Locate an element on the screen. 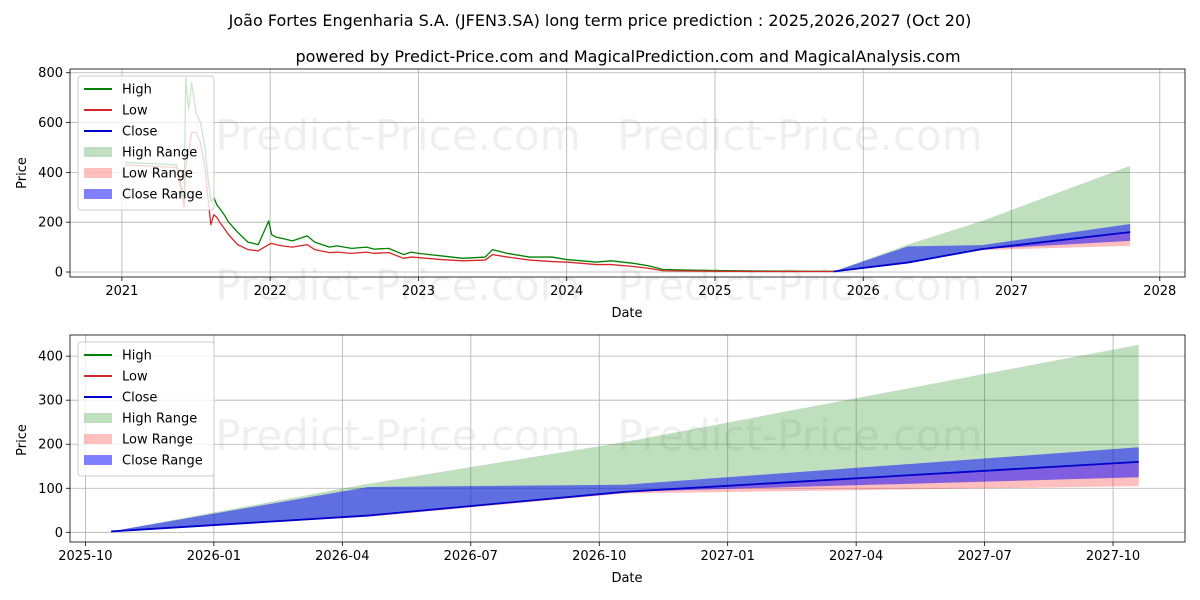  x-tick-label: 2027-07 is located at coordinates (984, 556).